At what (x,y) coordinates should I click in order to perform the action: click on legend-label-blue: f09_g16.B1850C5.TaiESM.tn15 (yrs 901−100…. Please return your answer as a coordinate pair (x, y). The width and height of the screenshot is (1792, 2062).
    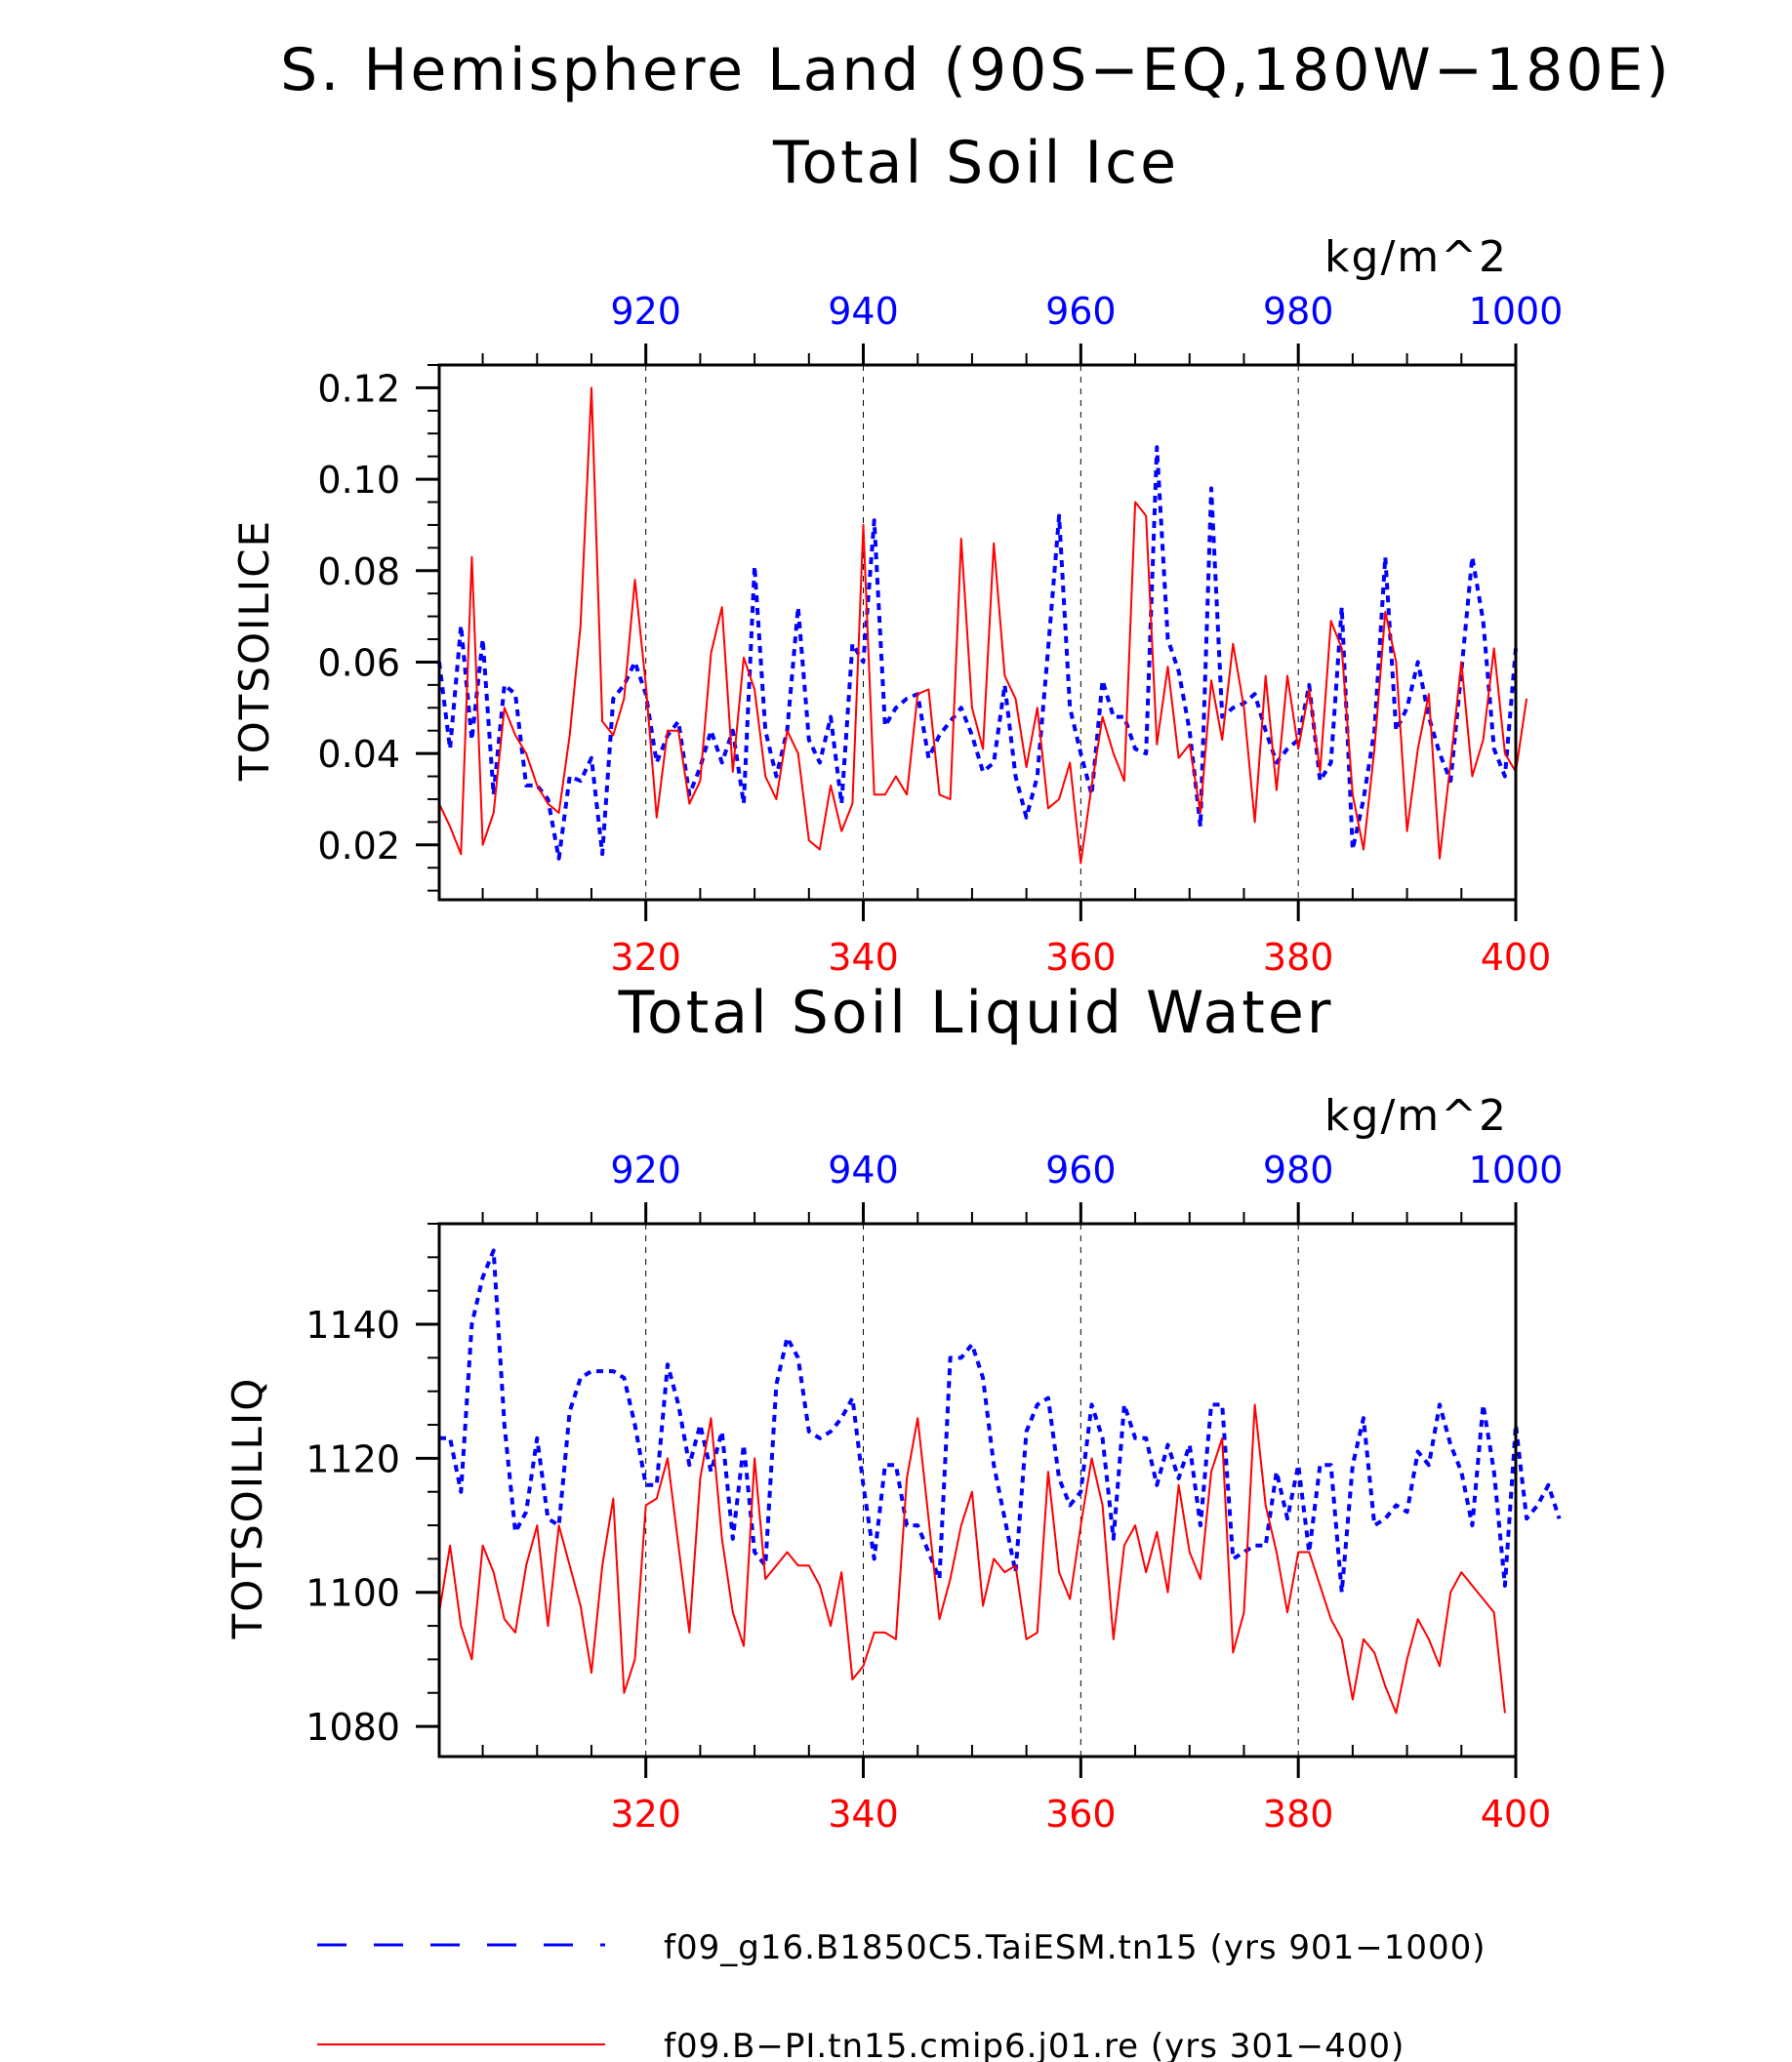
    Looking at the image, I should click on (1075, 1947).